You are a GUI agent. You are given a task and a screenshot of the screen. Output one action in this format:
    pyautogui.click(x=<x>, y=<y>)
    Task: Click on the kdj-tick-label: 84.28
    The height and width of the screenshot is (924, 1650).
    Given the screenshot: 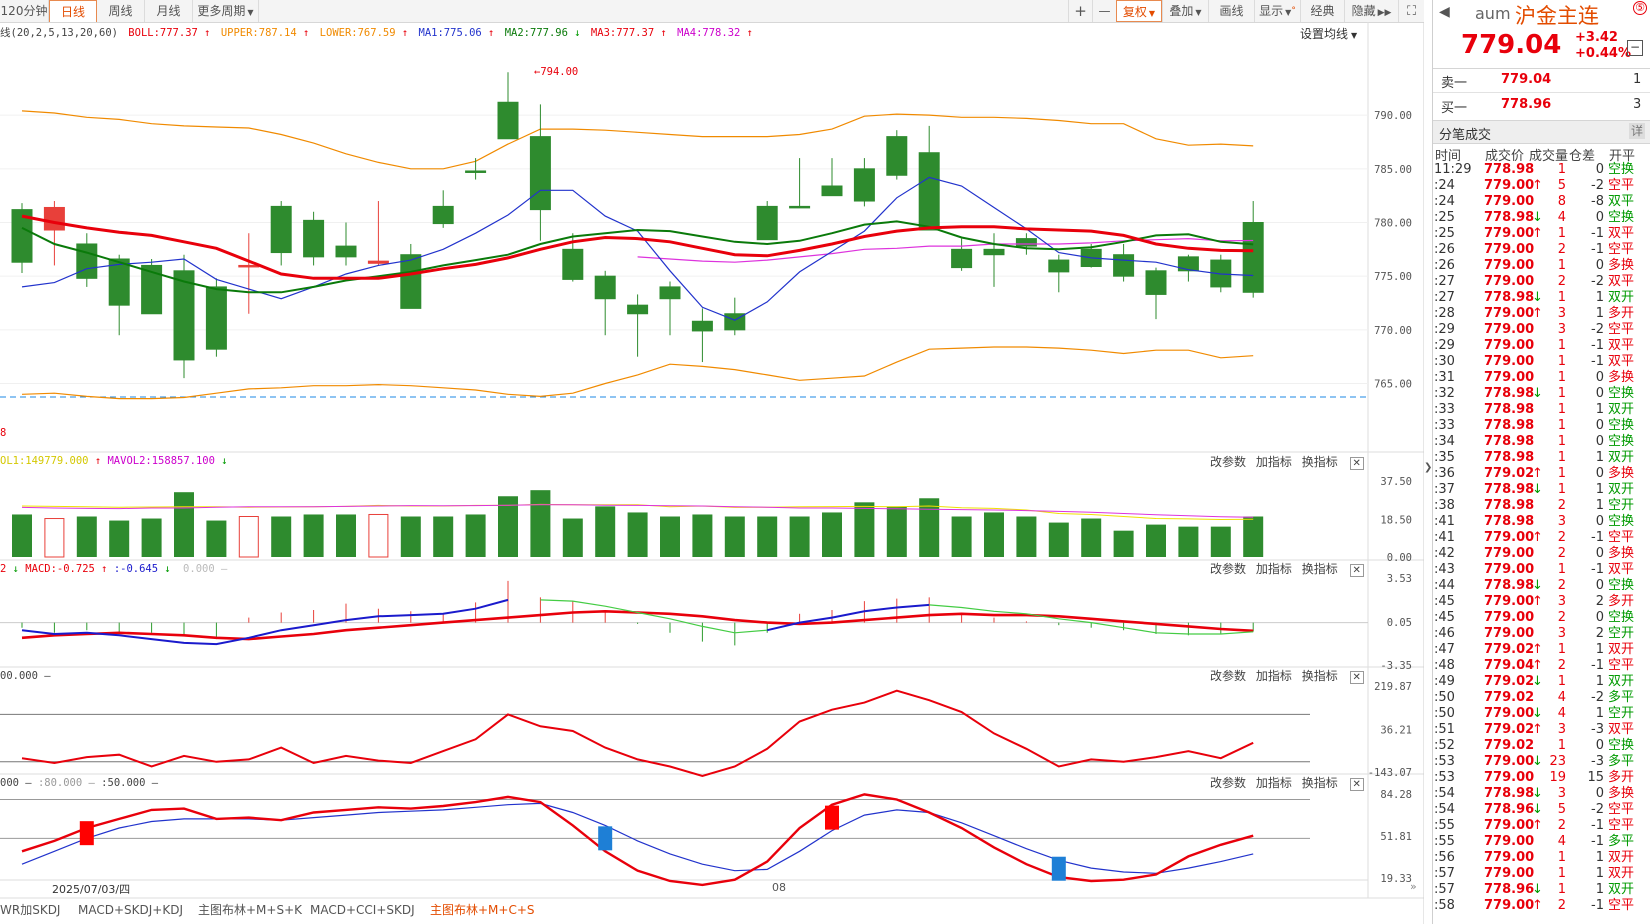 What is the action you would take?
    pyautogui.click(x=1396, y=795)
    